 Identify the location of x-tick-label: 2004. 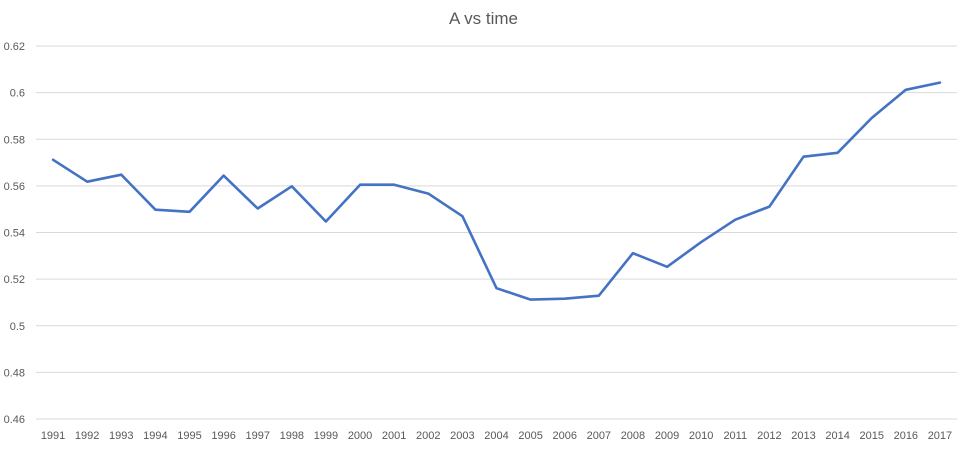
(496, 436).